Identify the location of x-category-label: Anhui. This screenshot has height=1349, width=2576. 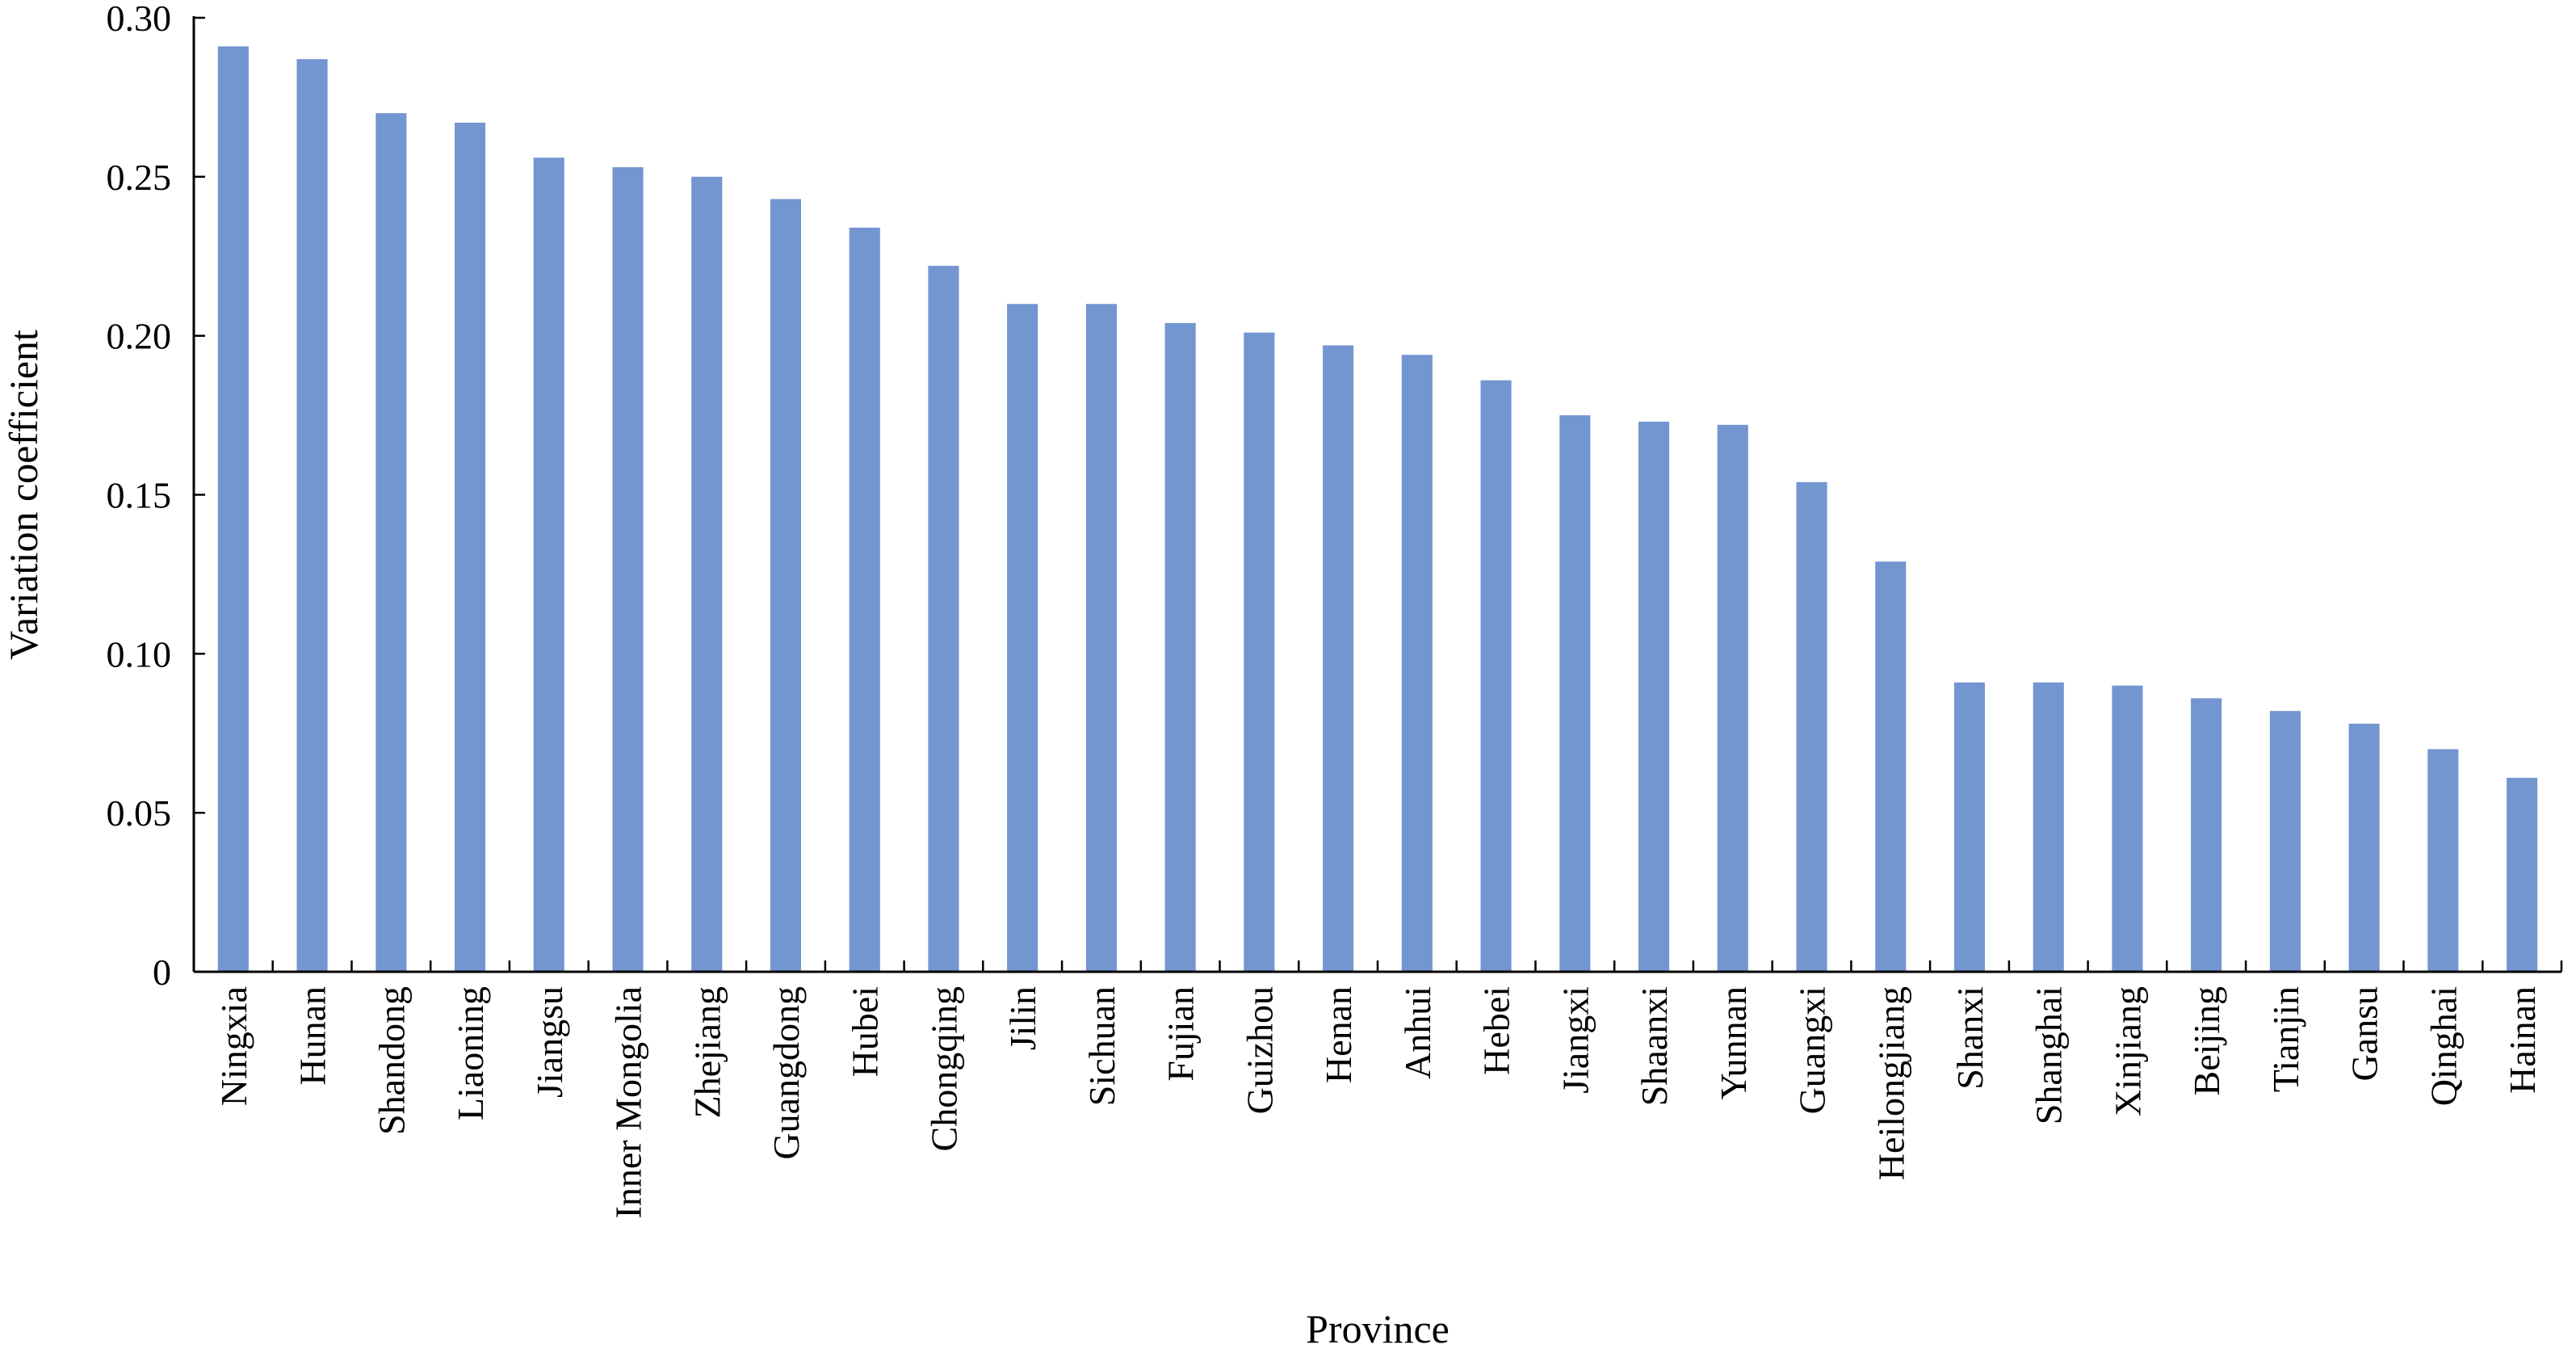
(1417, 1032).